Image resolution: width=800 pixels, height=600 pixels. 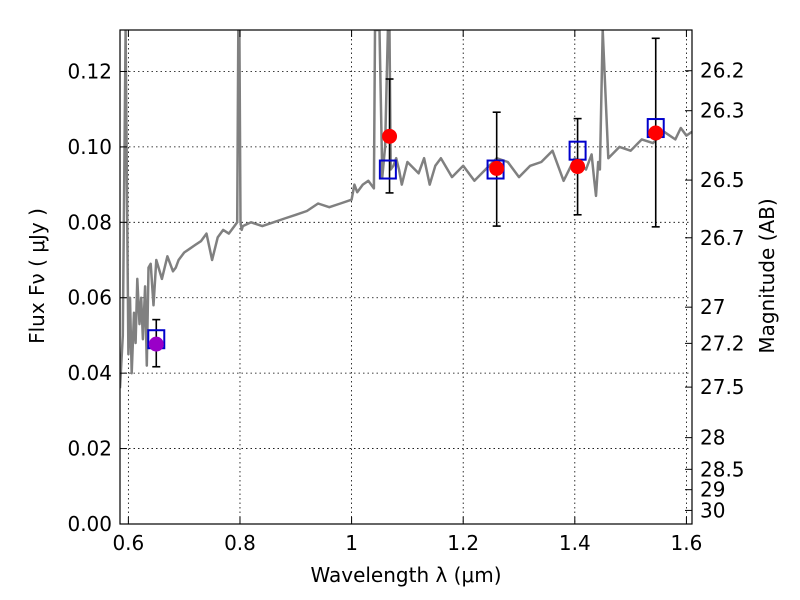 What do you see at coordinates (89, 373) in the screenshot?
I see `y-tick-label: 0.04` at bounding box center [89, 373].